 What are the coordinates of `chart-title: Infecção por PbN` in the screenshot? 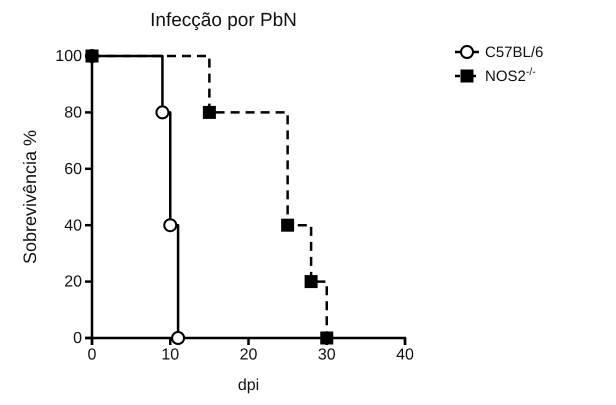 It's located at (223, 20).